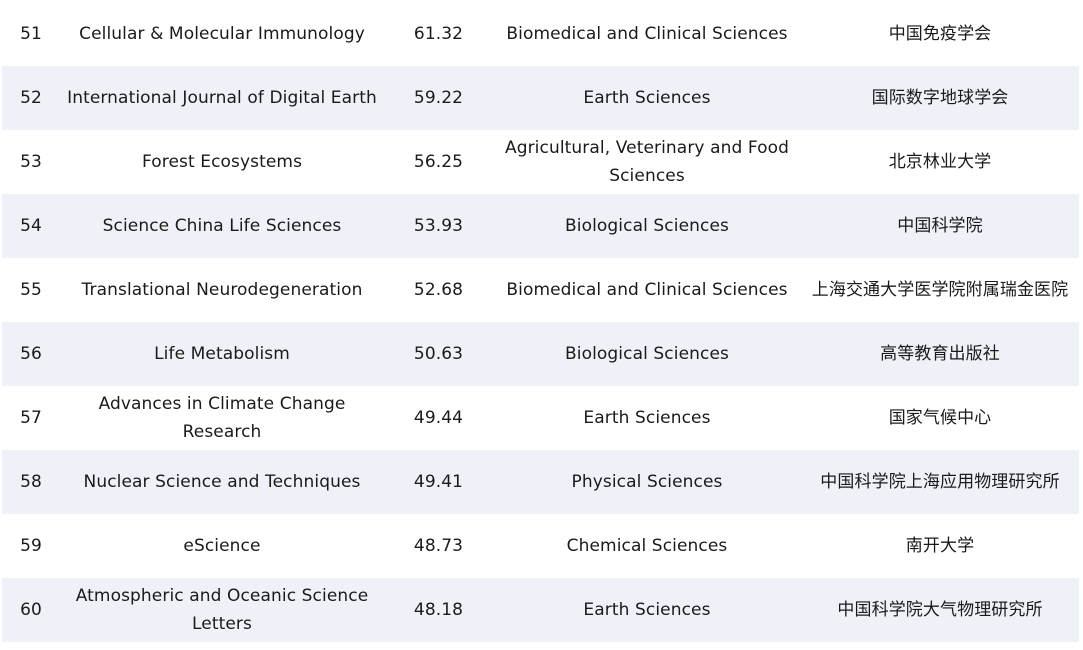 This screenshot has height=650, width=1083. I want to click on publisher-cell: 中国免疫学会, so click(940, 34).